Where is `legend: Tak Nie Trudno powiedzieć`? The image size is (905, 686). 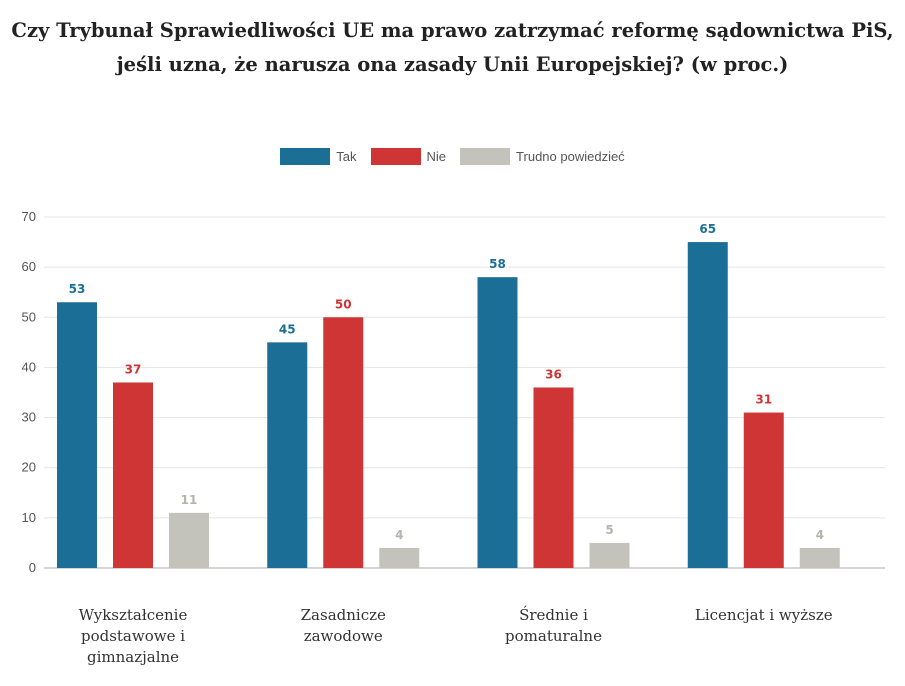 legend: Tak Nie Trudno powiedzieć is located at coordinates (452, 156).